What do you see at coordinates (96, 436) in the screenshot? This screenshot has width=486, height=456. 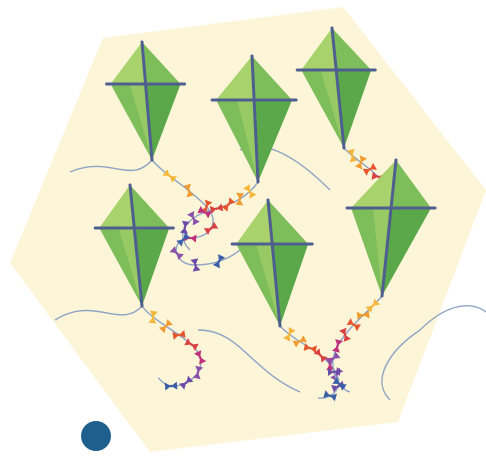 I see `circle-icon` at bounding box center [96, 436].